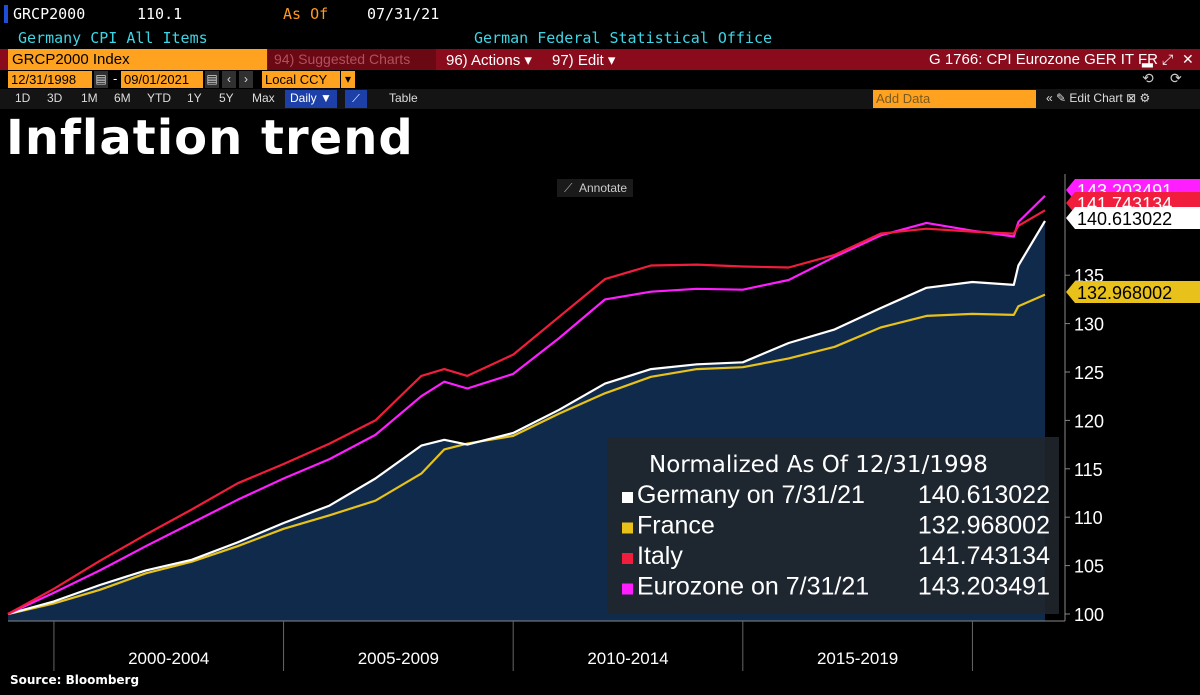 This screenshot has height=695, width=1200. I want to click on period-6m: 6M, so click(122, 98).